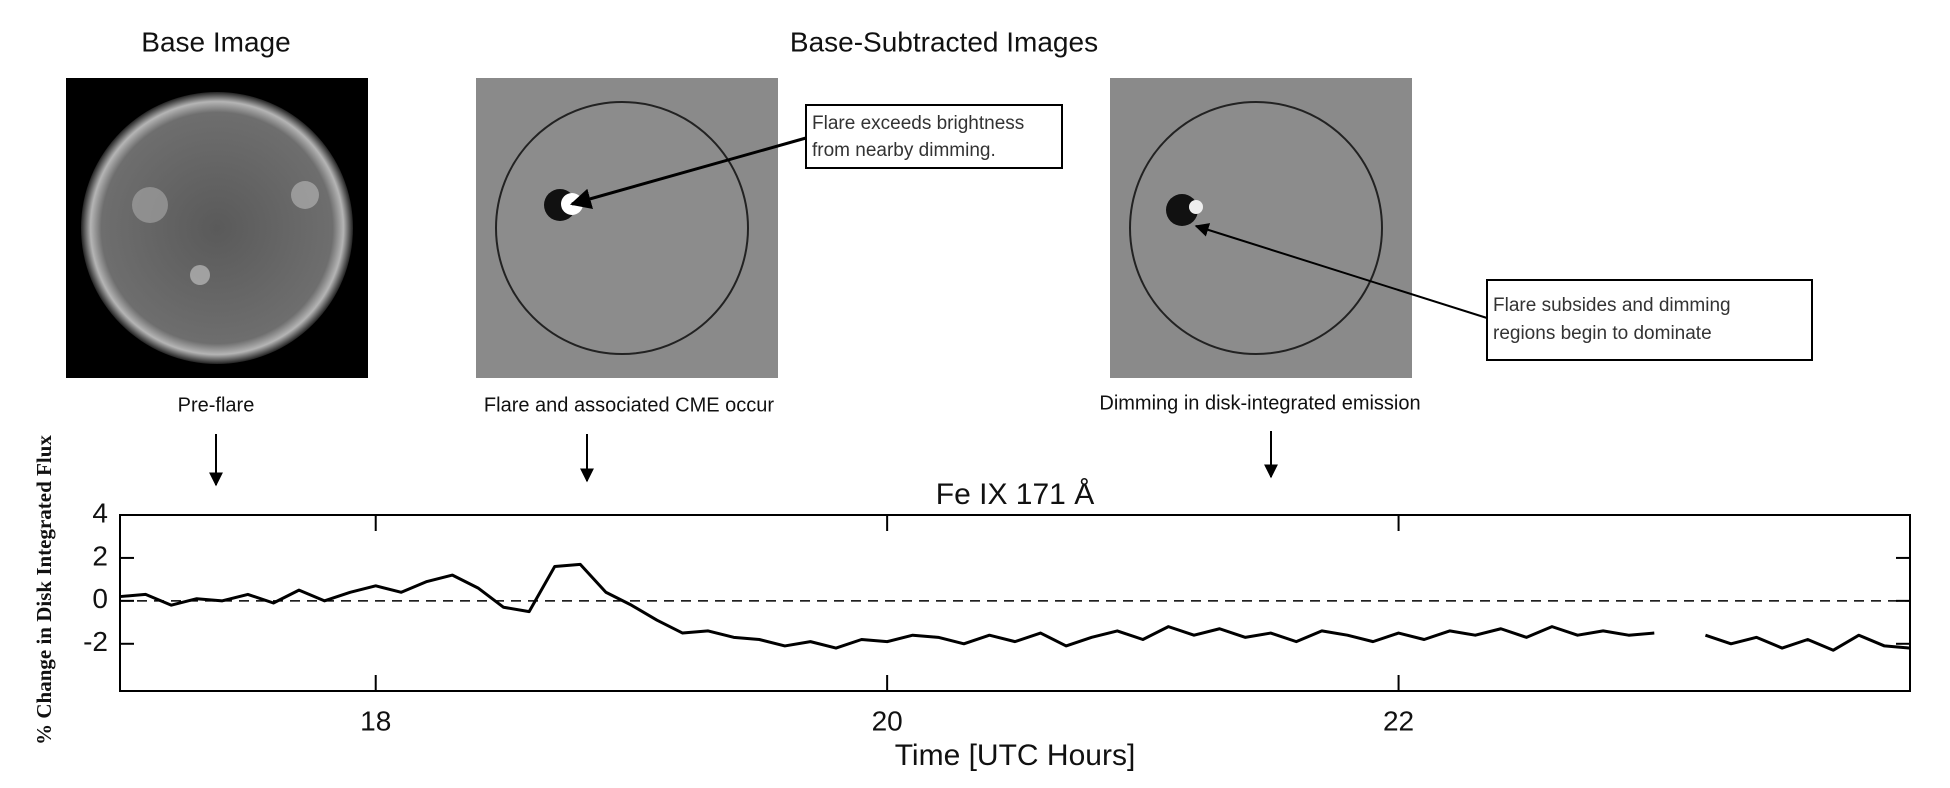  I want to click on caption: Pre-flare, so click(216, 405).